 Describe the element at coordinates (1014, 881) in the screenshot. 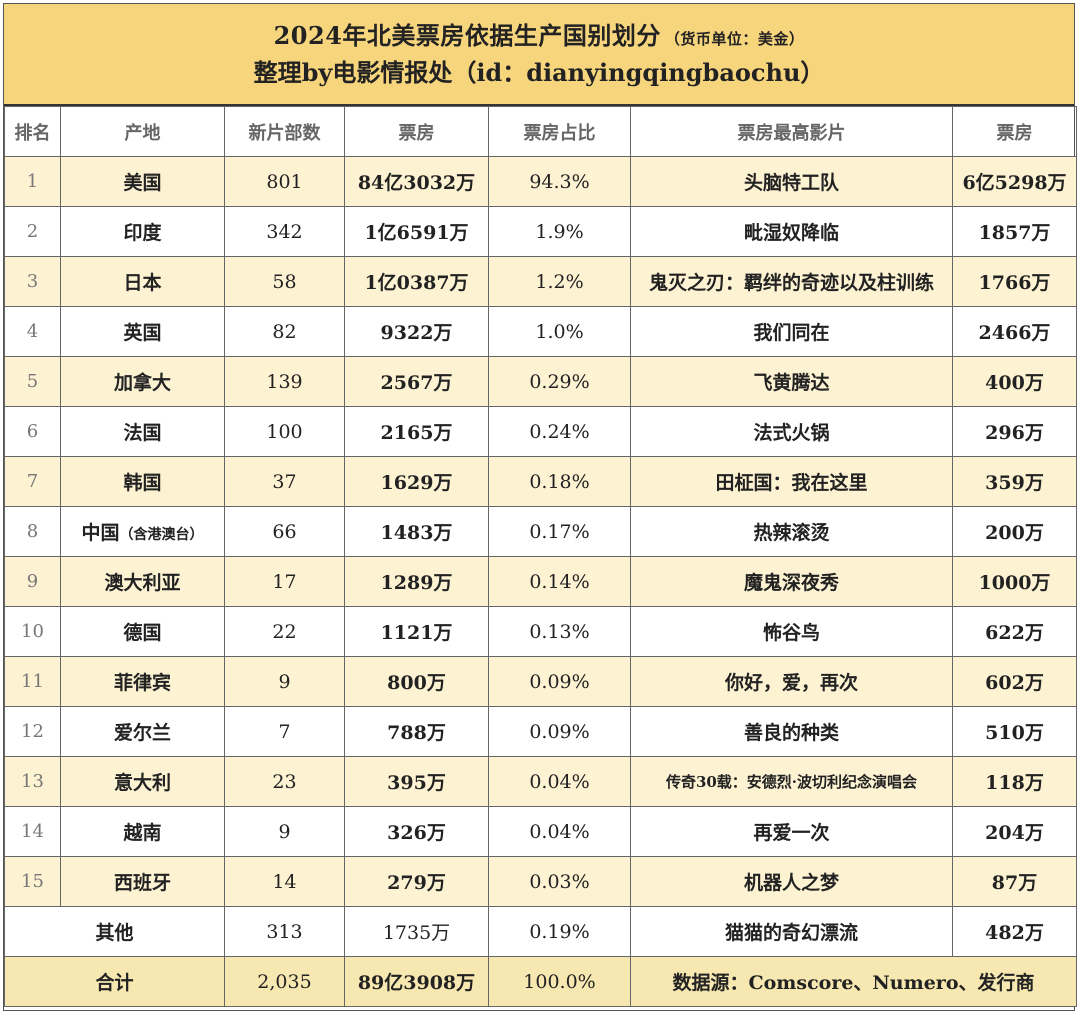

I see `film-gross-cell: 87万` at that location.